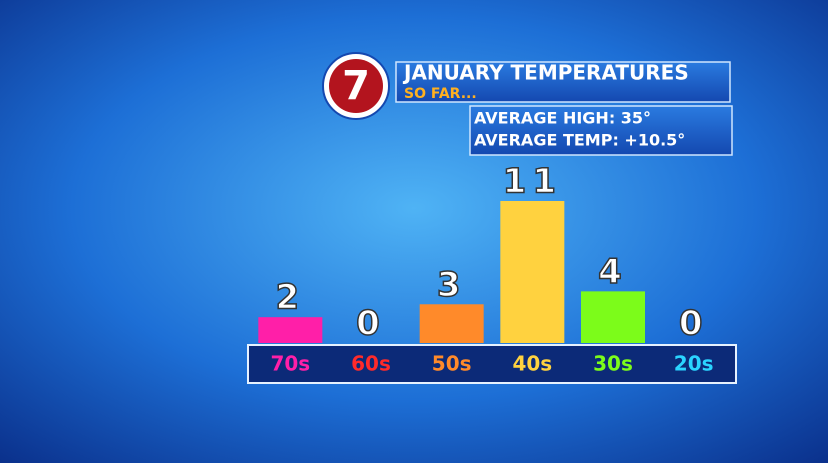 The width and height of the screenshot is (828, 463). Describe the element at coordinates (452, 285) in the screenshot. I see `value-label: 3` at that location.